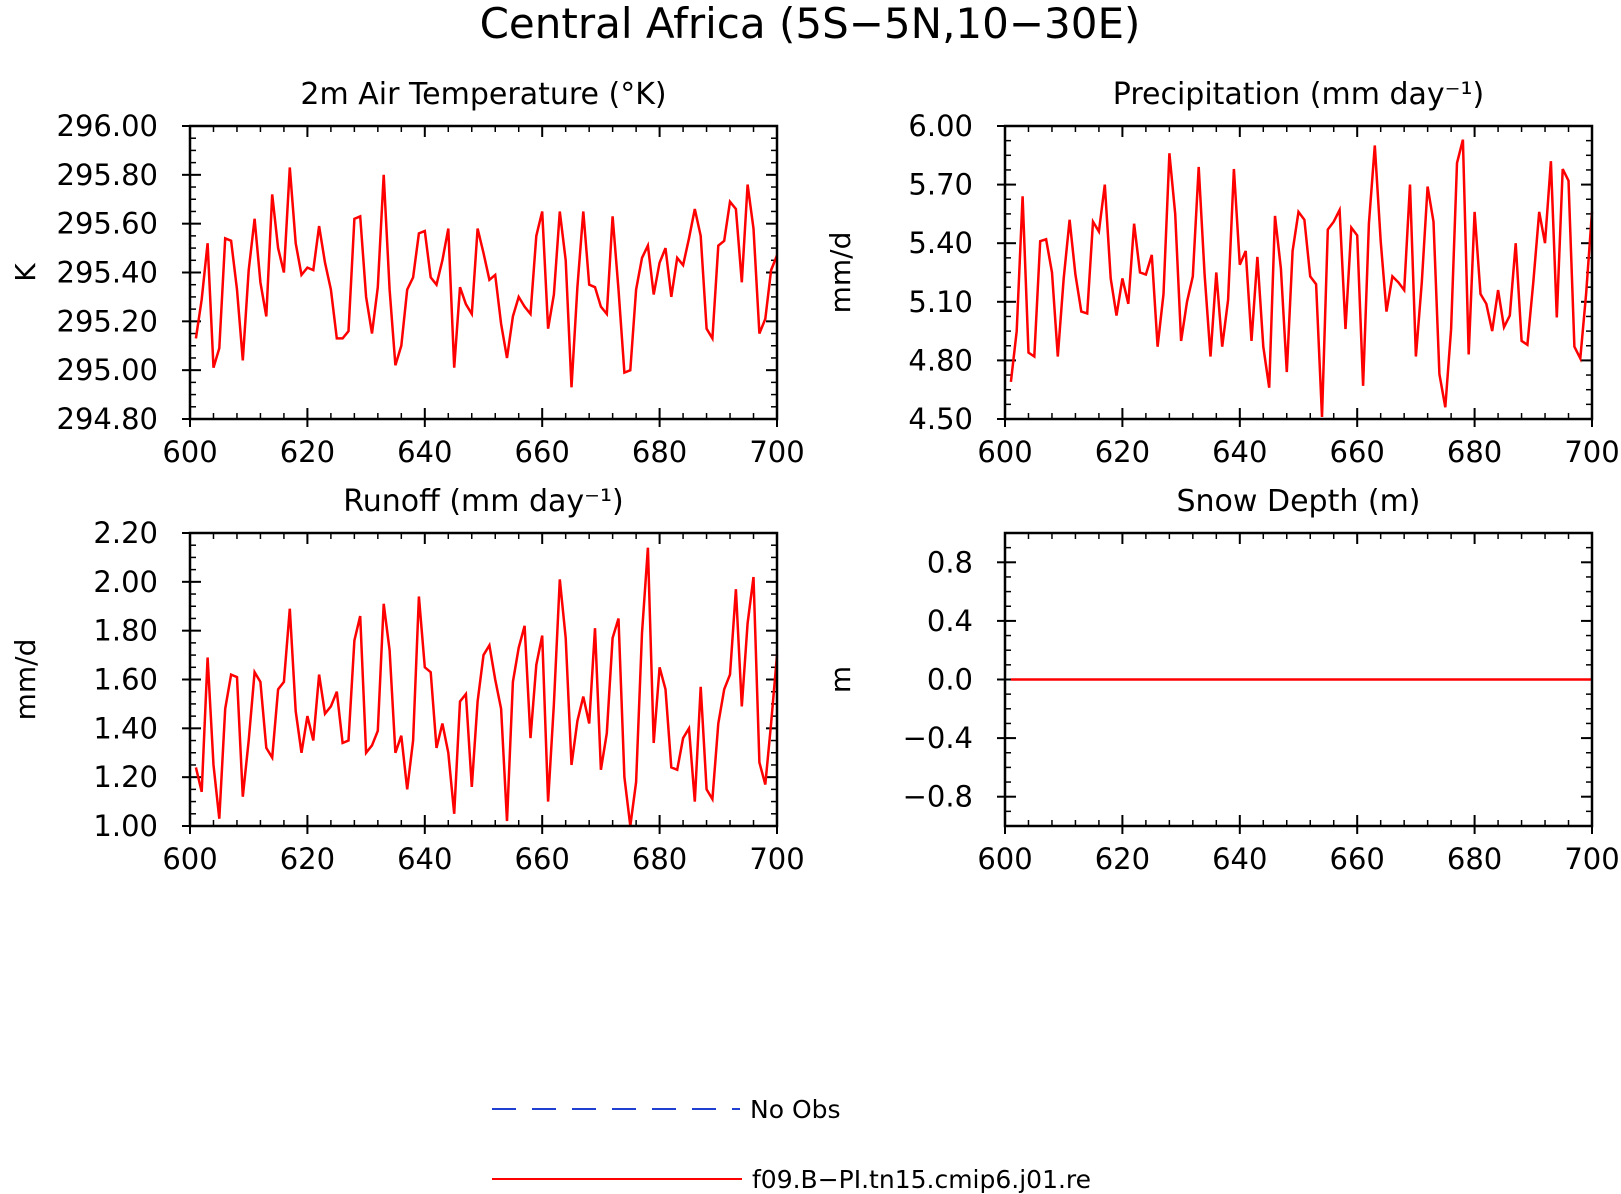 The image size is (1621, 1194). What do you see at coordinates (483, 94) in the screenshot?
I see `chart-title: 2m Air Temperature (°K)` at bounding box center [483, 94].